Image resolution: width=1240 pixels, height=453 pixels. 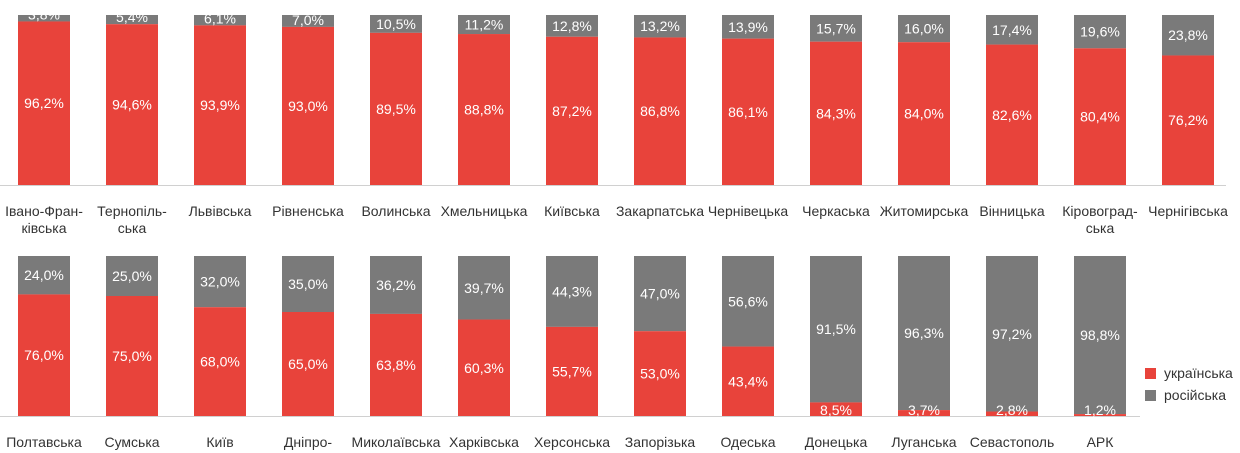 What do you see at coordinates (220, 211) in the screenshot?
I see `category-label: Львівська` at bounding box center [220, 211].